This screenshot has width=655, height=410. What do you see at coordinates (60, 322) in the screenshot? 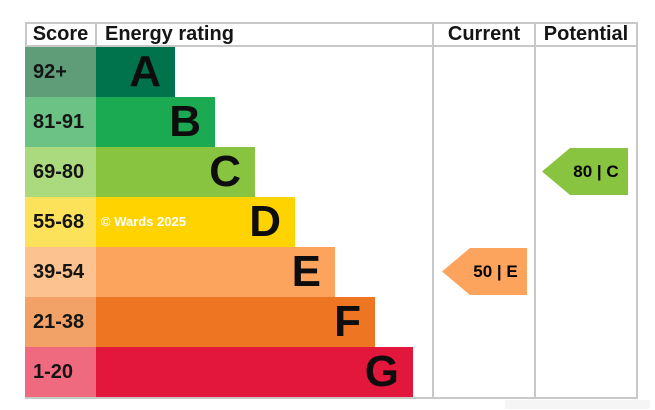
I see `score-range-cell: 21-38` at bounding box center [60, 322].